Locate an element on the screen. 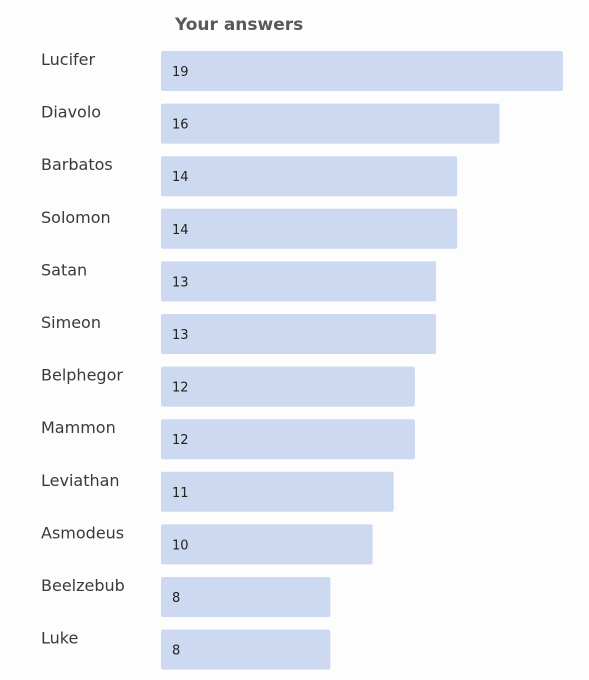  value-label-barbatos: 14 is located at coordinates (180, 177).